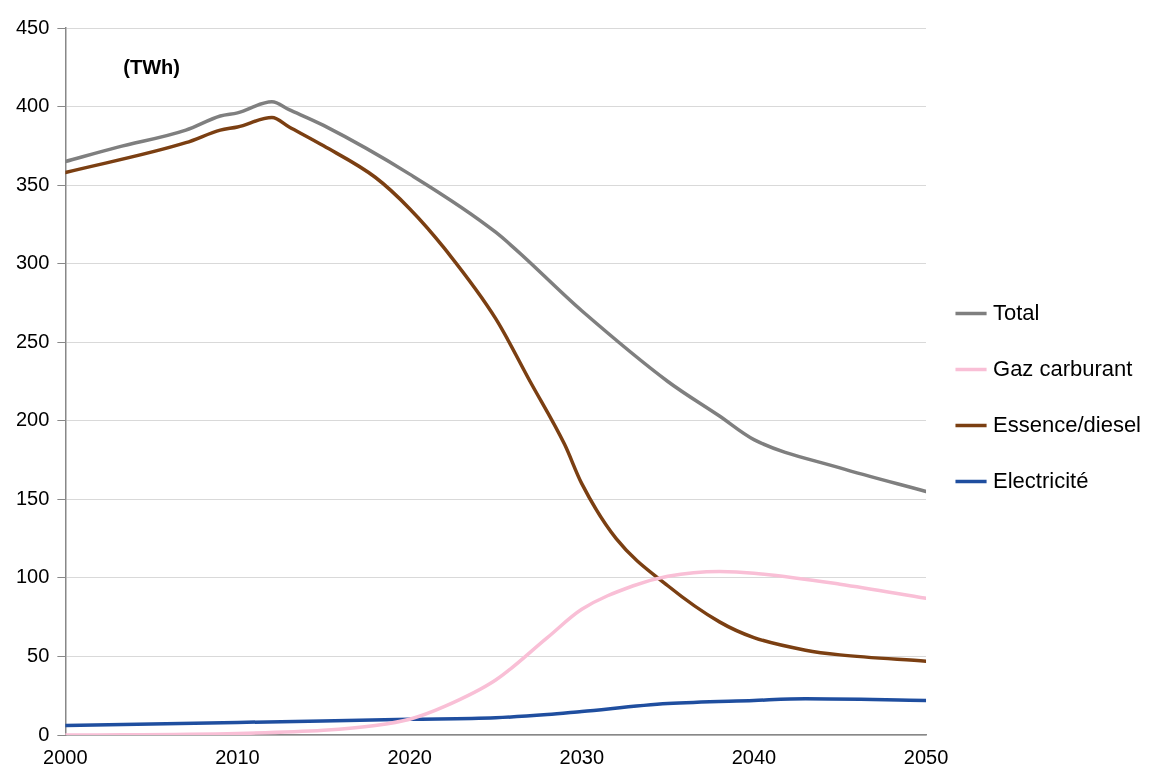 Image resolution: width=1163 pixels, height=781 pixels. Describe the element at coordinates (65, 756) in the screenshot. I see `x-tick-label: 2000` at that location.